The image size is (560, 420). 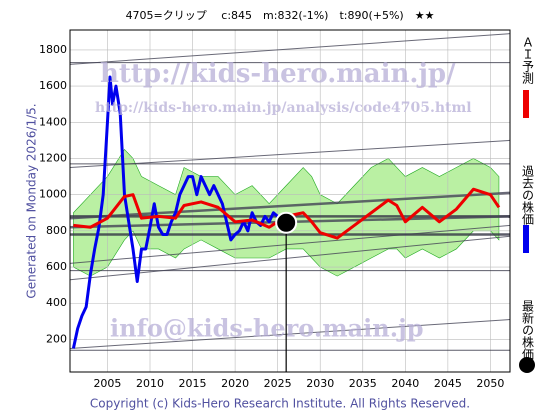 I want to click on x-tick-label: 2015, so click(x=193, y=383).